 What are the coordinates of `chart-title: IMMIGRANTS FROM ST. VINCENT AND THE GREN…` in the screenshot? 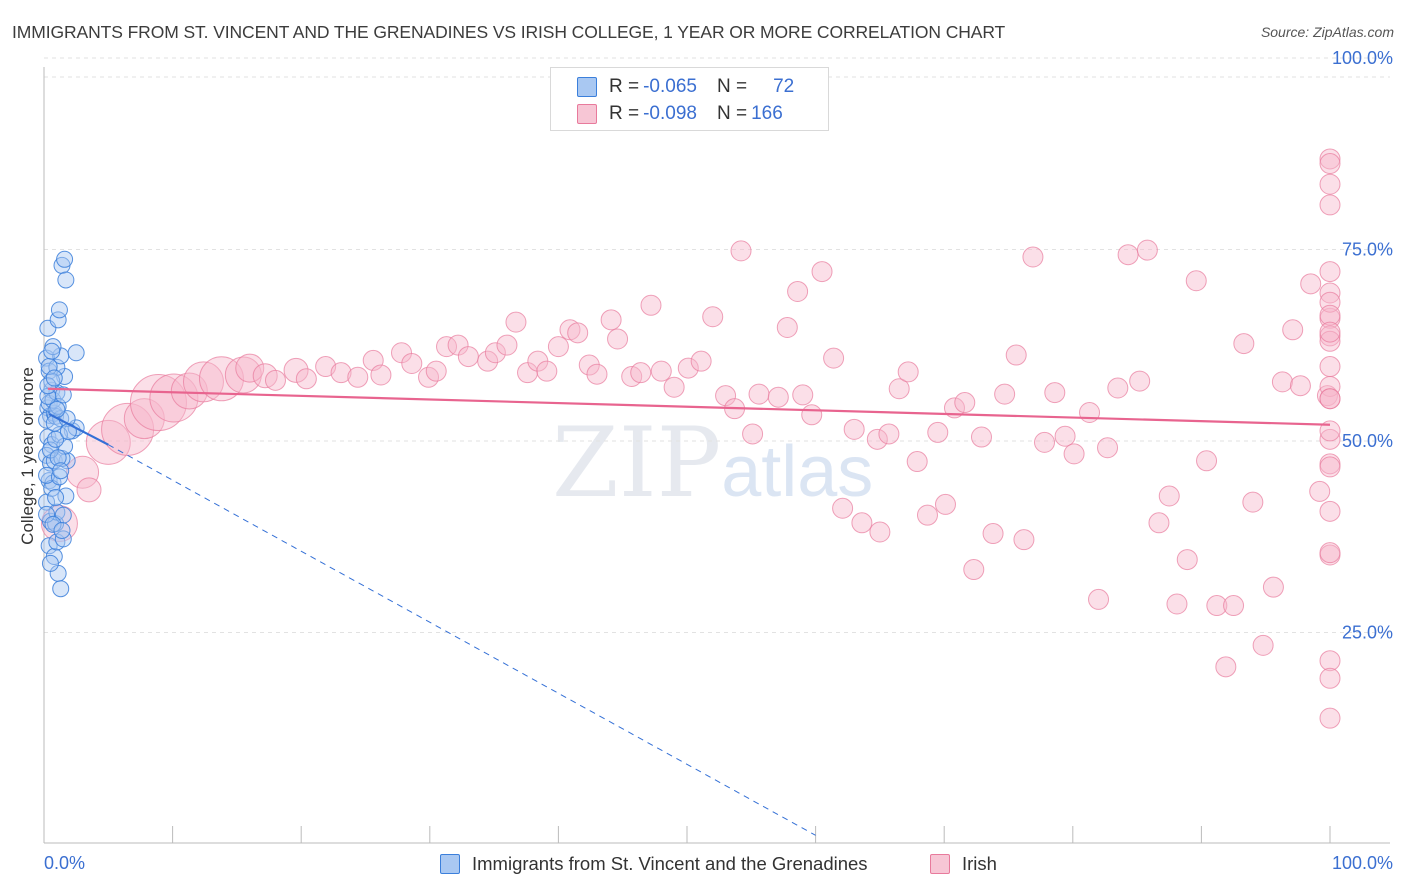 It's located at (509, 32).